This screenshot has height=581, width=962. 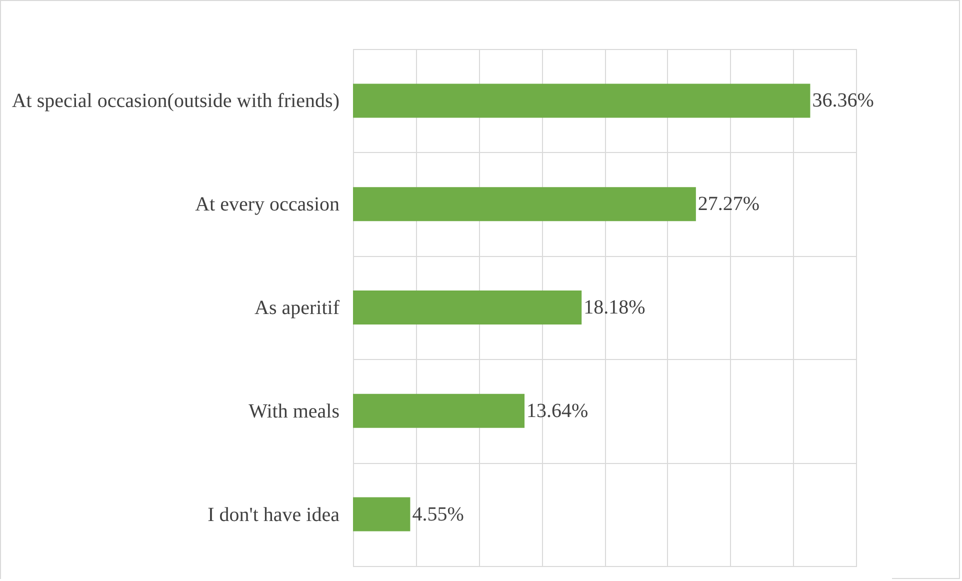 What do you see at coordinates (294, 411) in the screenshot?
I see `y-tick-label: With meals` at bounding box center [294, 411].